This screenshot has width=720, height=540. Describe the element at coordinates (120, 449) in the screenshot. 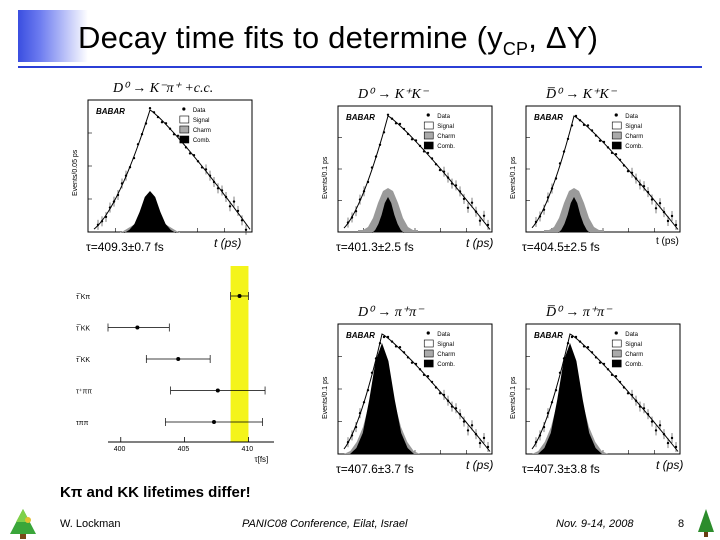

I see `x-tick-label: 400` at that location.